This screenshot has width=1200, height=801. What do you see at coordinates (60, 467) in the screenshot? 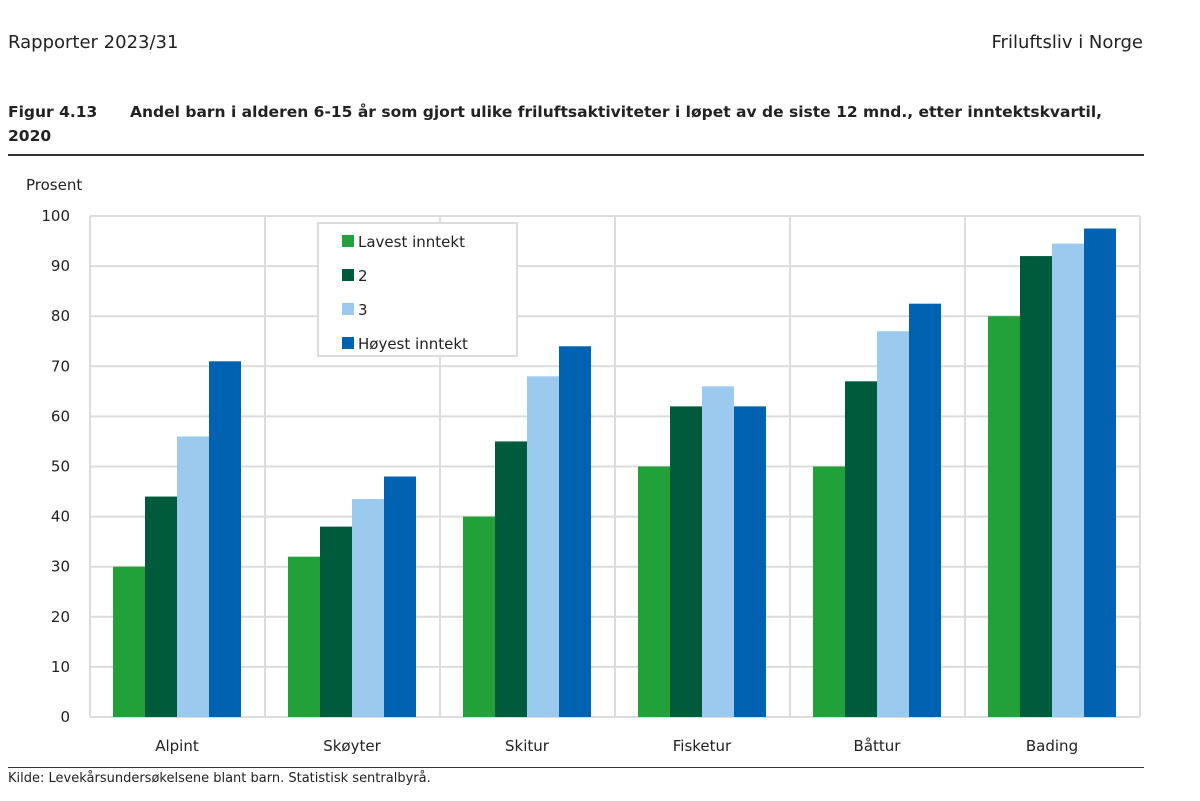
I see `y-tick-label: 50` at bounding box center [60, 467].